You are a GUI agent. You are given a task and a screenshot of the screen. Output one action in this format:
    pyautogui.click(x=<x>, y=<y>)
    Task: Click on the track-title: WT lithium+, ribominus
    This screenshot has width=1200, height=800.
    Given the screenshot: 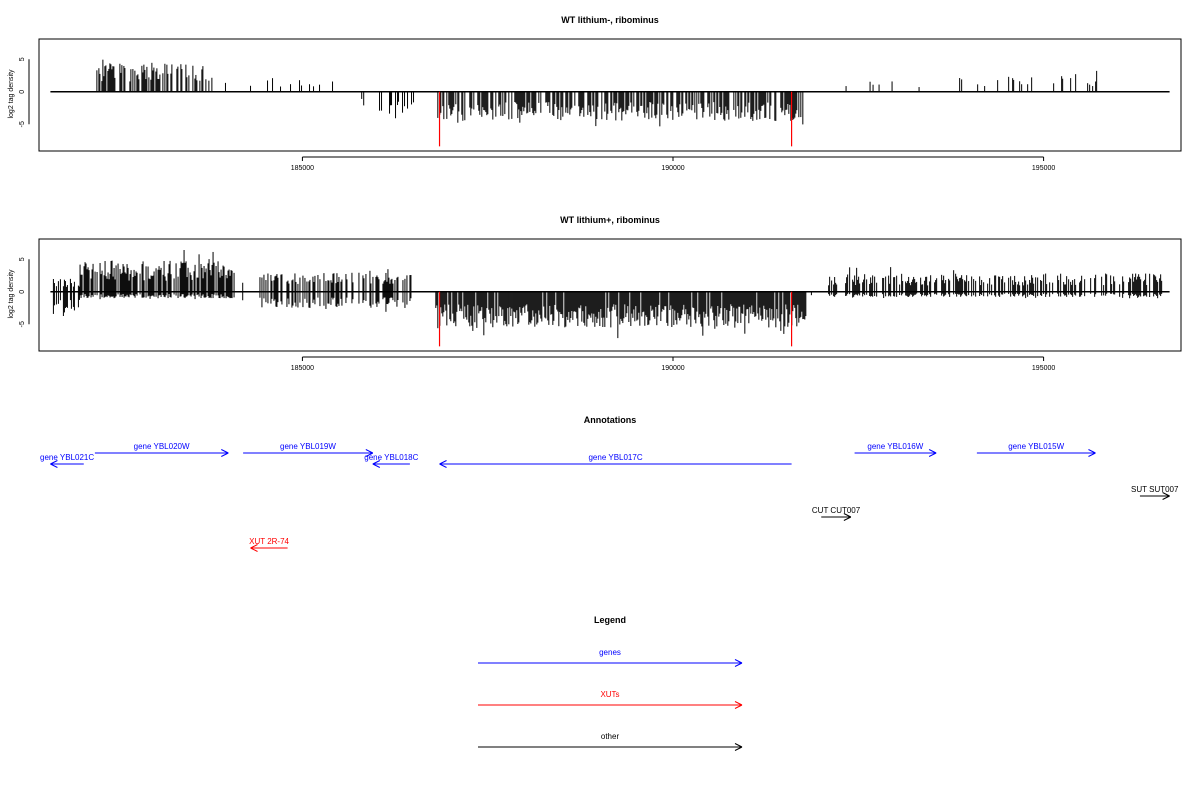 What is the action you would take?
    pyautogui.click(x=610, y=220)
    